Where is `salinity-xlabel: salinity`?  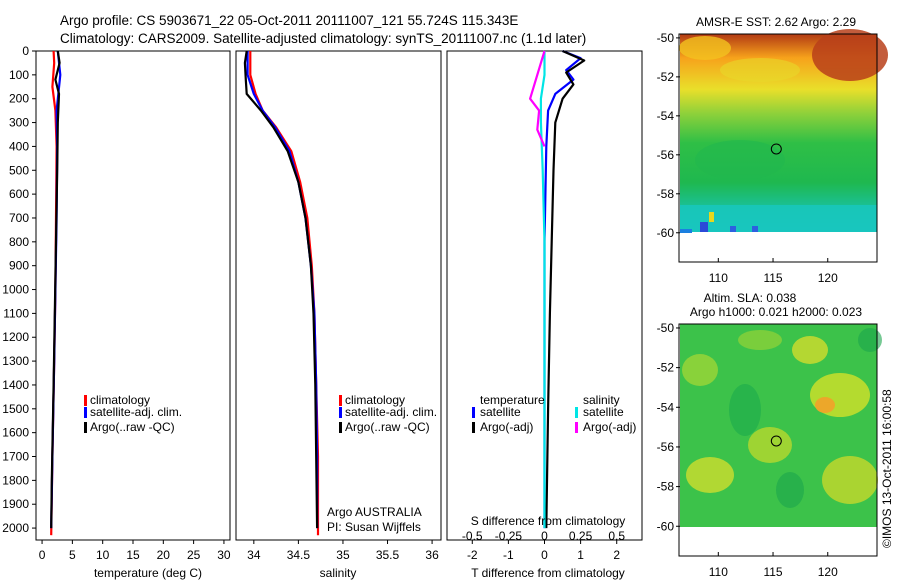 salinity-xlabel: salinity is located at coordinates (338, 573).